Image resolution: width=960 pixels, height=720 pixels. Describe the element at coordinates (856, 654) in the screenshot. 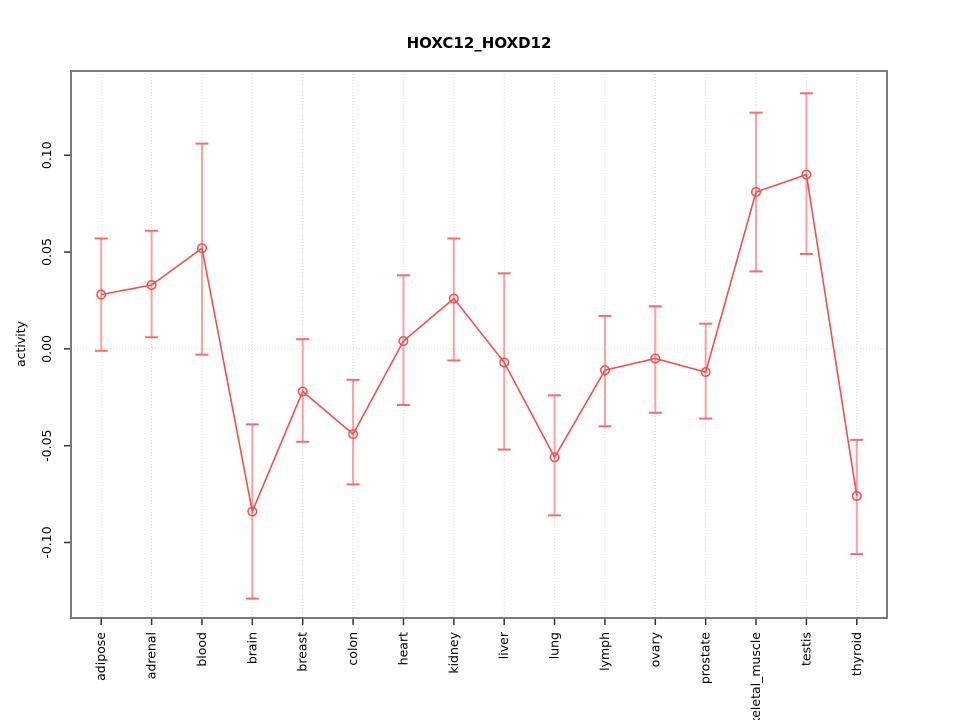

I see `x-tick-label: thyroid` at that location.